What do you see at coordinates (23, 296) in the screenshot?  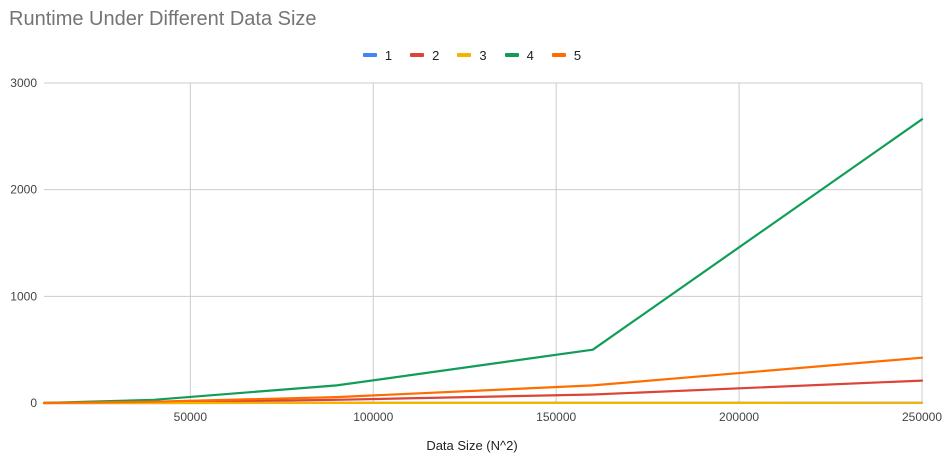 I see `y-tick-label-1000: 1000` at bounding box center [23, 296].